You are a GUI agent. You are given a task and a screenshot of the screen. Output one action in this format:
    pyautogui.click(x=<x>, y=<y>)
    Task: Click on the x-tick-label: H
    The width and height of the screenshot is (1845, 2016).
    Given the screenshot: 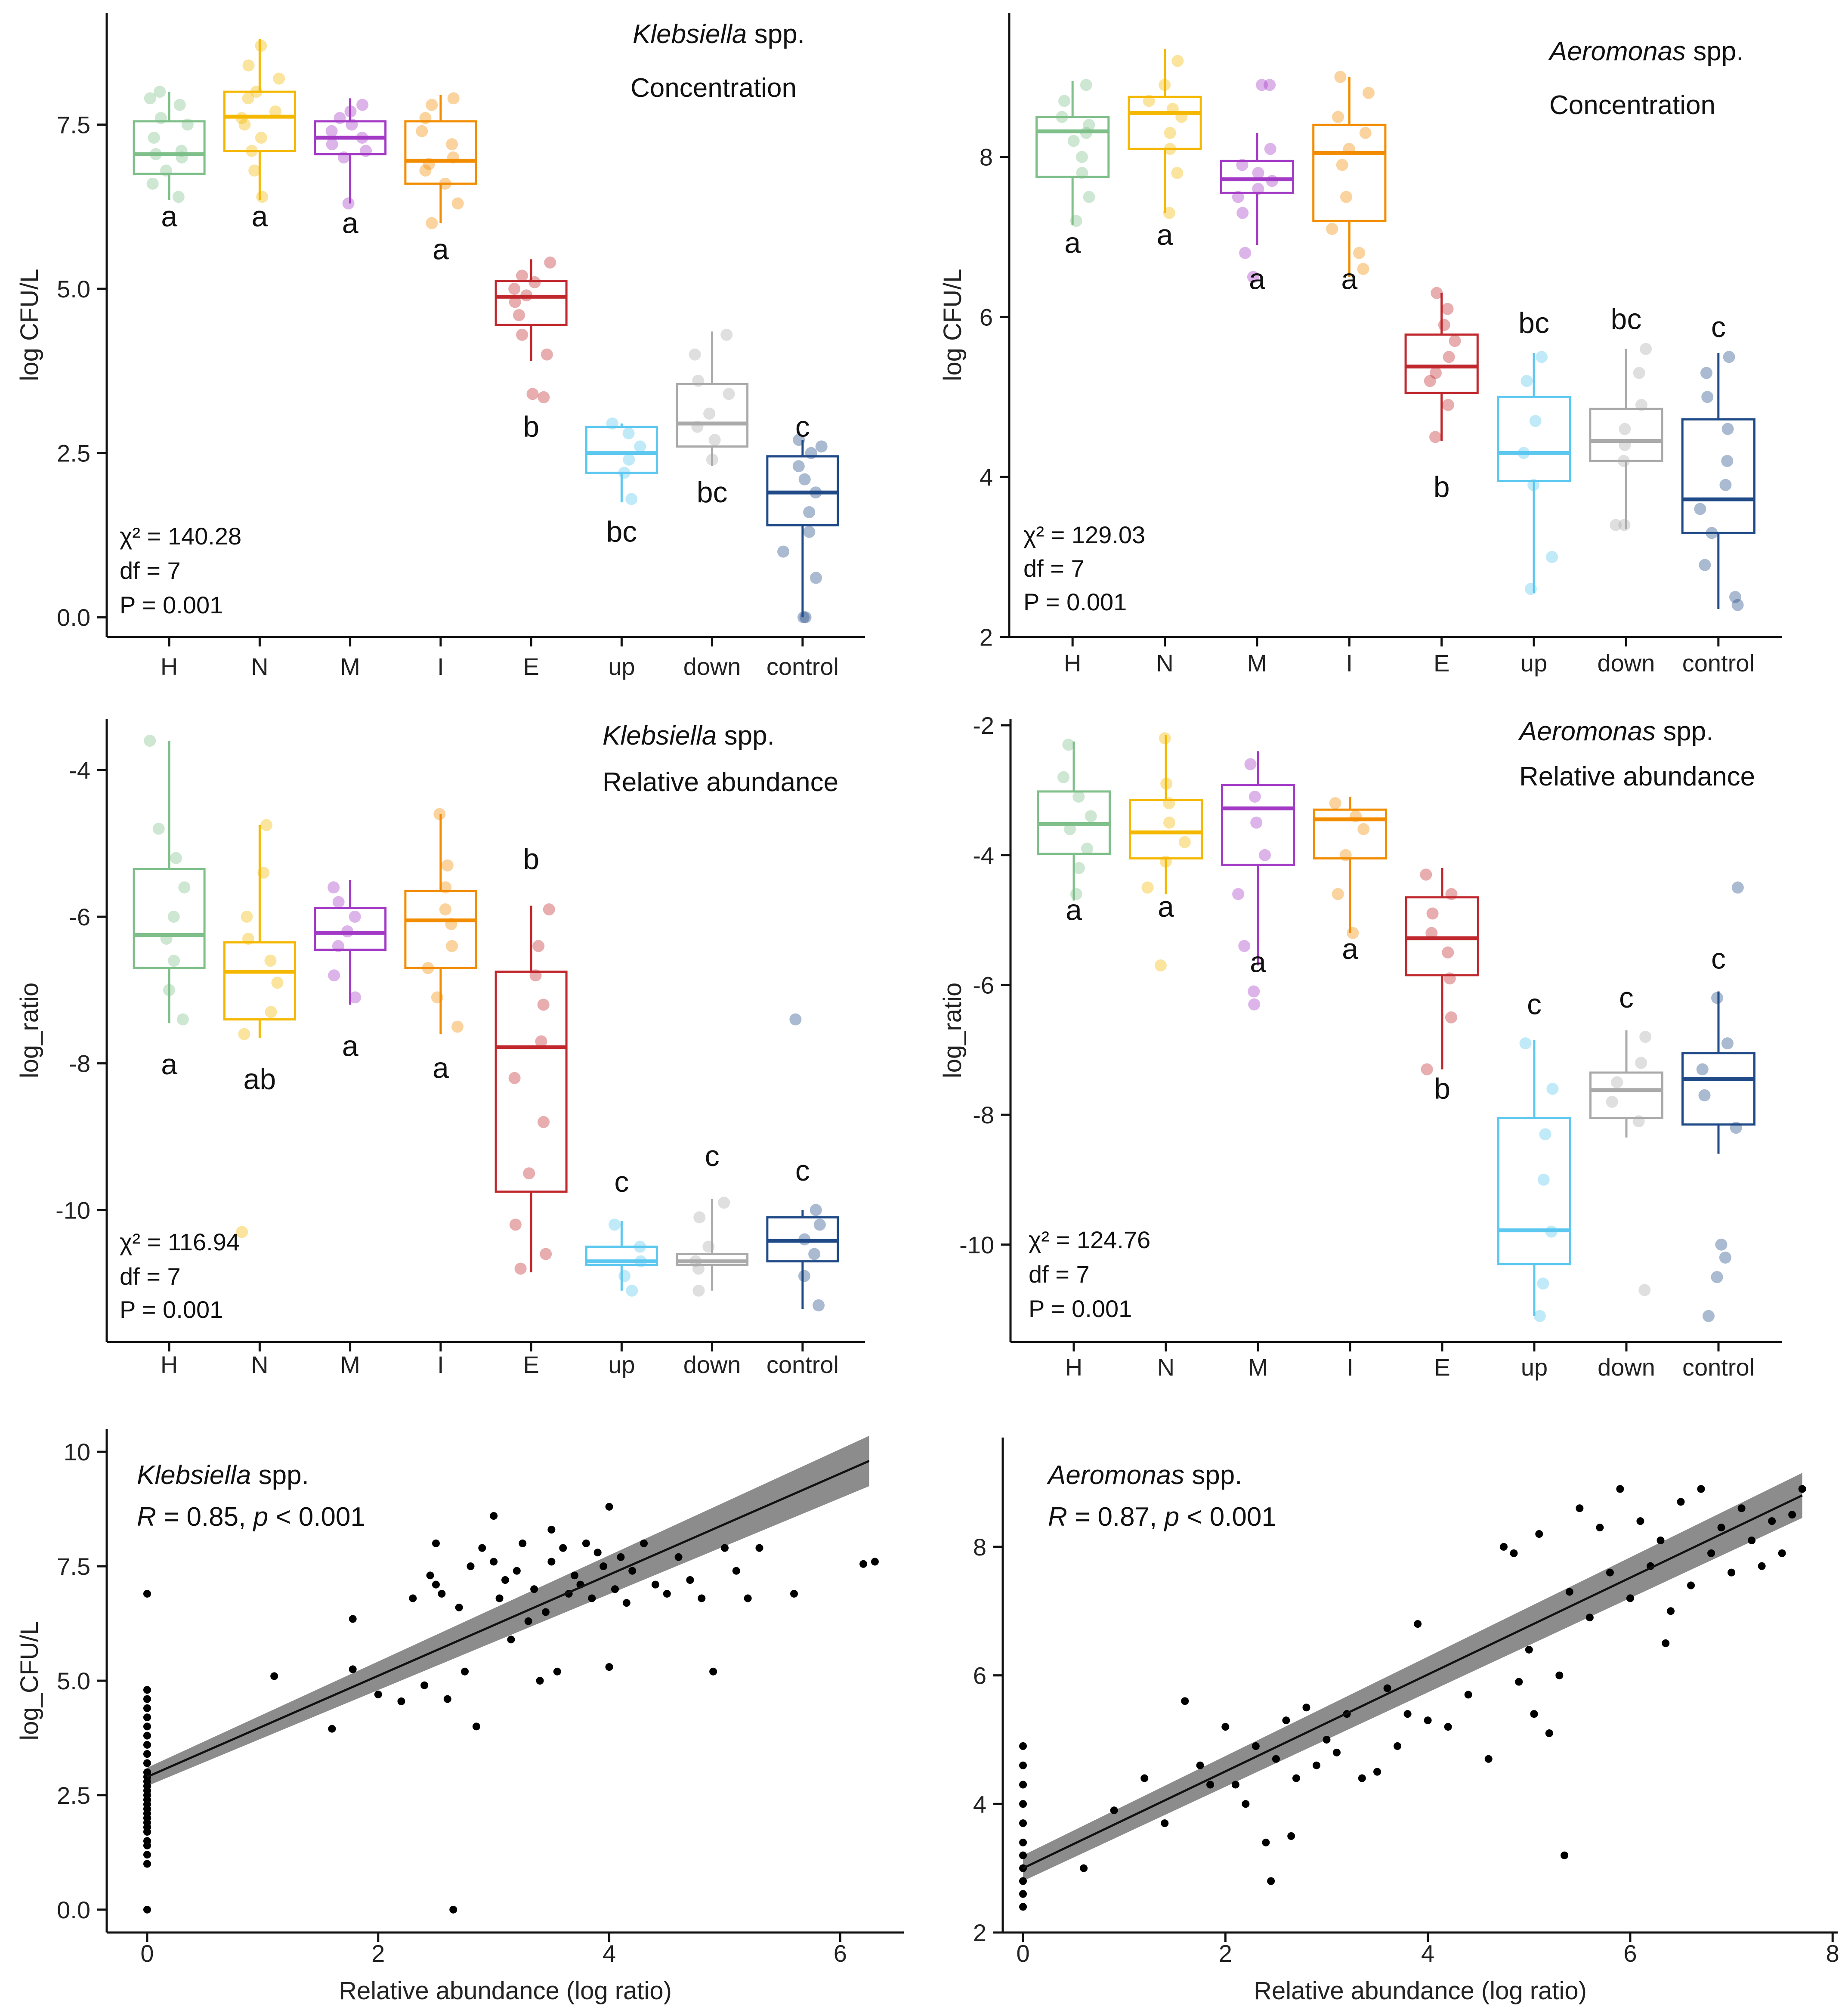 What is the action you would take?
    pyautogui.click(x=169, y=666)
    